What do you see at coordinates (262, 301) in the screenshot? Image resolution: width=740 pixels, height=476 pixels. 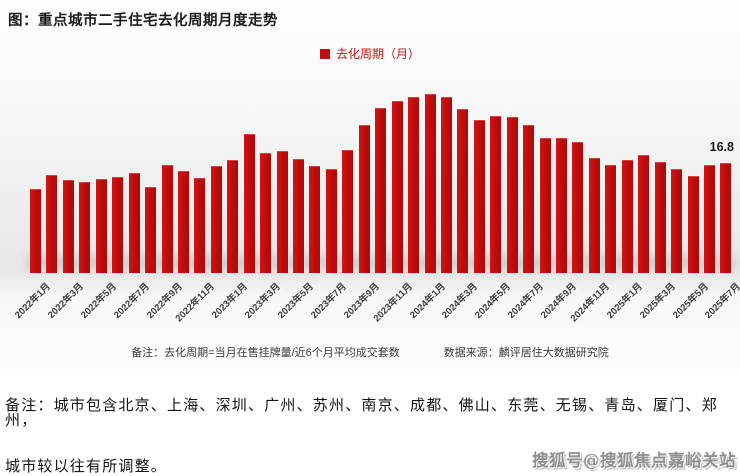 I see `x-tick-label: 2023年3月` at bounding box center [262, 301].